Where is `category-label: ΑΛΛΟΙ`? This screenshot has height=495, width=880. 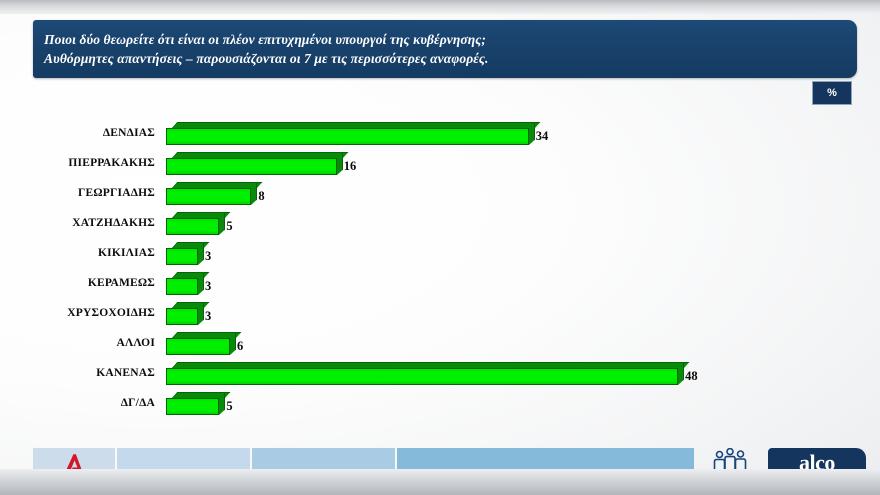
category-label: ΑΛΛΟΙ is located at coordinates (135, 343).